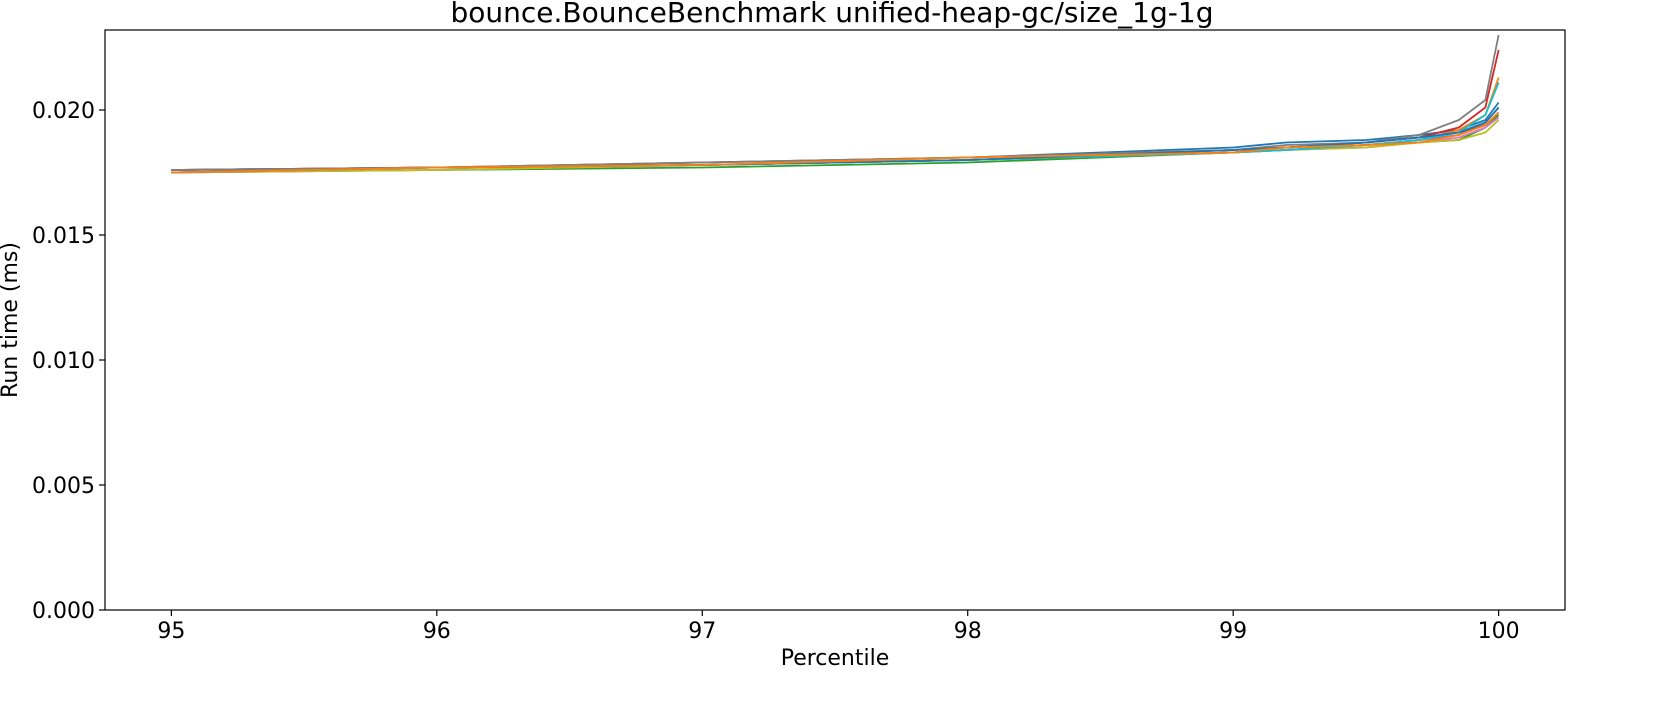 The image size is (1664, 710). I want to click on y-tick-label: 0.010, so click(63, 361).